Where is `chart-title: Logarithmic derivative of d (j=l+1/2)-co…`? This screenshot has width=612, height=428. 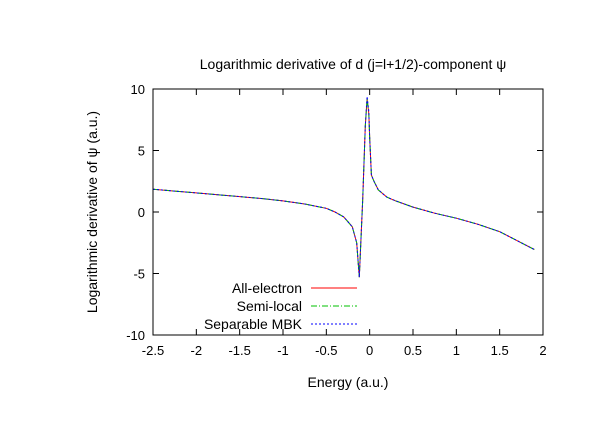 chart-title: Logarithmic derivative of d (j=l+1/2)-co… is located at coordinates (353, 64).